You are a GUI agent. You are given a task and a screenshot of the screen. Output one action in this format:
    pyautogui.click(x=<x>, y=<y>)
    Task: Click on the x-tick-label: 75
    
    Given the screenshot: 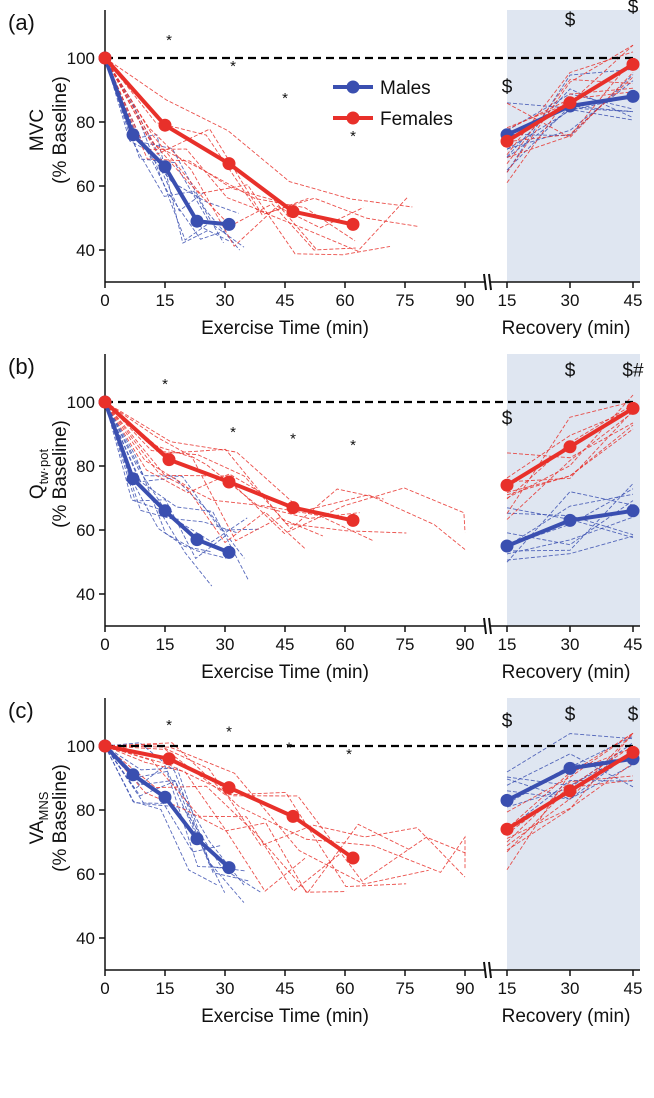 What is the action you would take?
    pyautogui.click(x=405, y=300)
    